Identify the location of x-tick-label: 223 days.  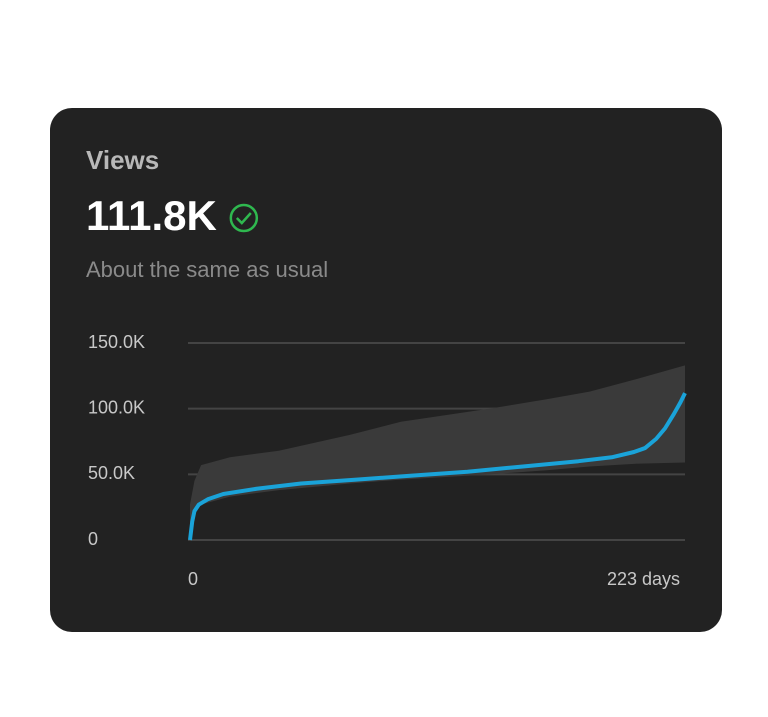
(643, 579).